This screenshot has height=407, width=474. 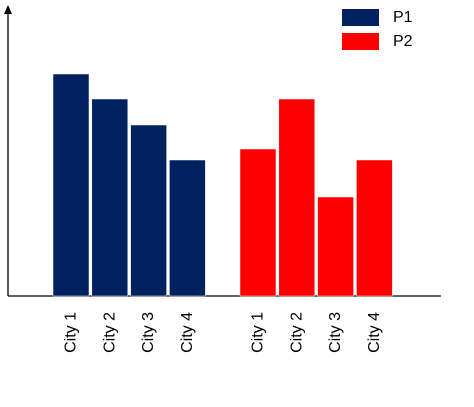 I want to click on legend-label-p2: P2, so click(x=403, y=41).